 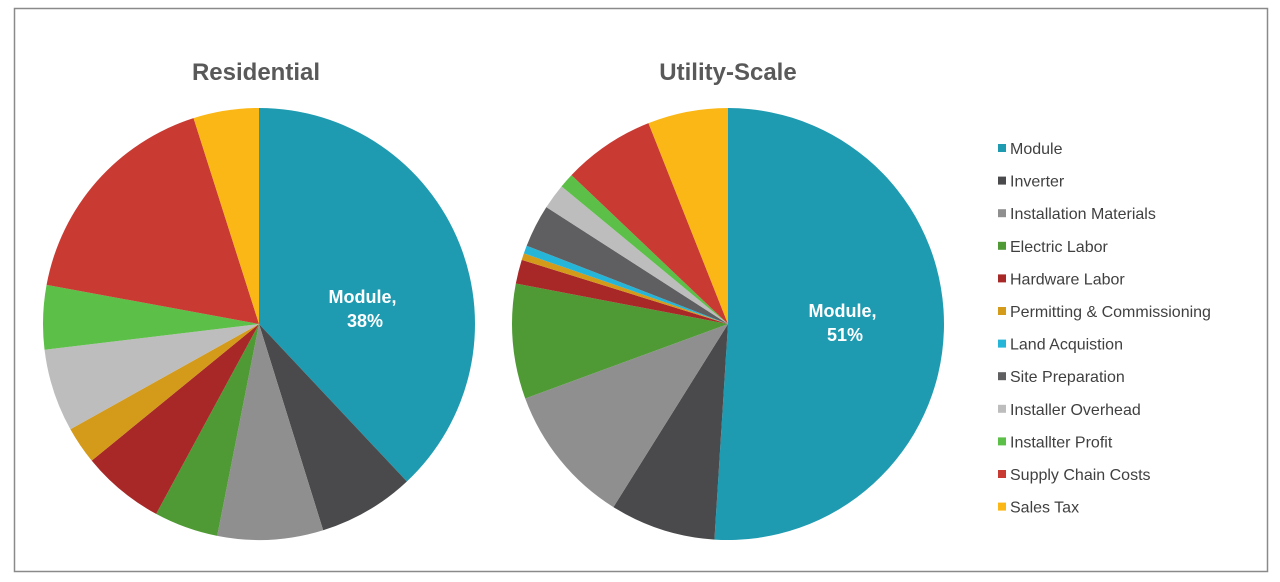 What do you see at coordinates (1083, 214) in the screenshot?
I see `legend-label-installation-materials: Installation Materials` at bounding box center [1083, 214].